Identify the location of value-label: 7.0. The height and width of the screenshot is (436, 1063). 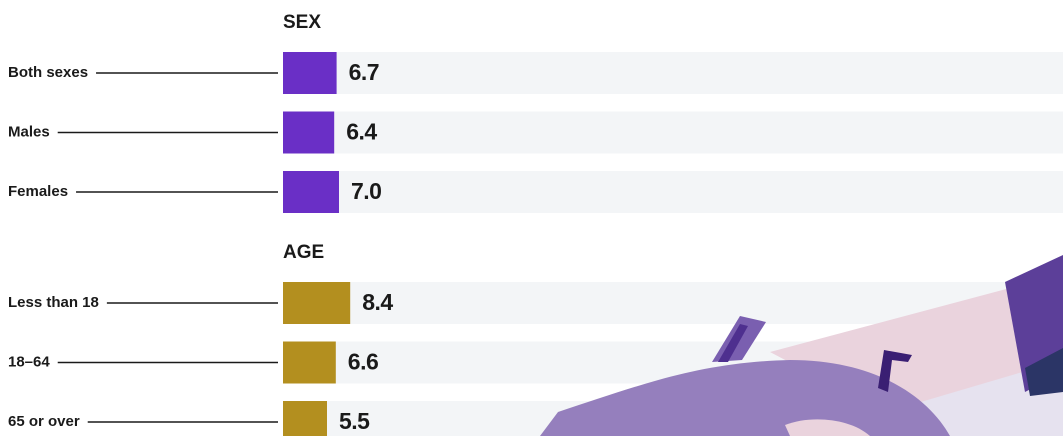
(366, 191).